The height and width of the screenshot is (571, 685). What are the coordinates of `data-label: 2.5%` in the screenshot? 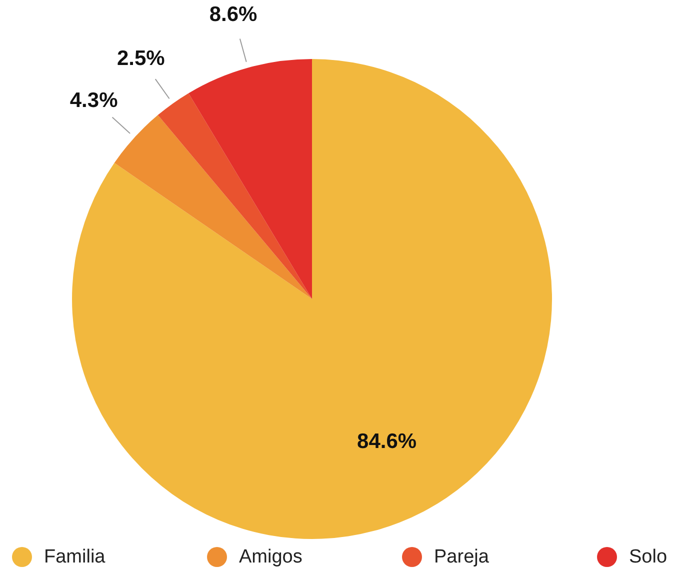 It's located at (141, 58).